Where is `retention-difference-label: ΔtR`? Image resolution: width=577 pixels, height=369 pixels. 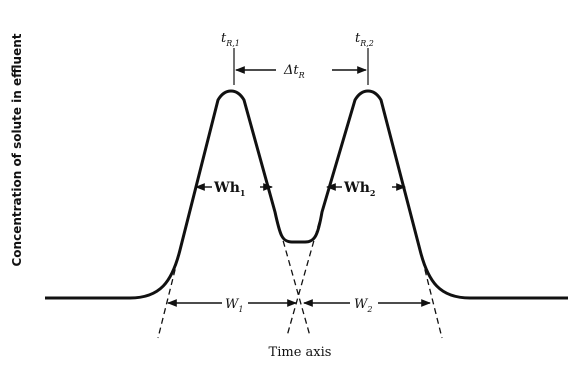
retention-difference-label: ΔtR is located at coordinates (294, 71).